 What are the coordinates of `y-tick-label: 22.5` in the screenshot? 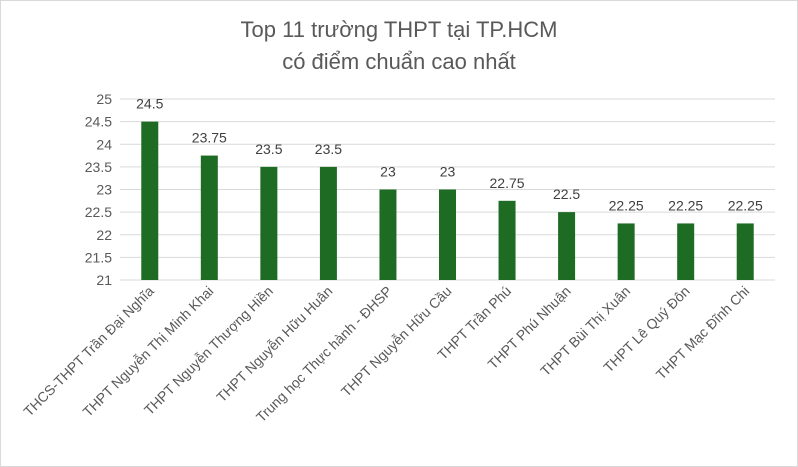 It's located at (98, 212).